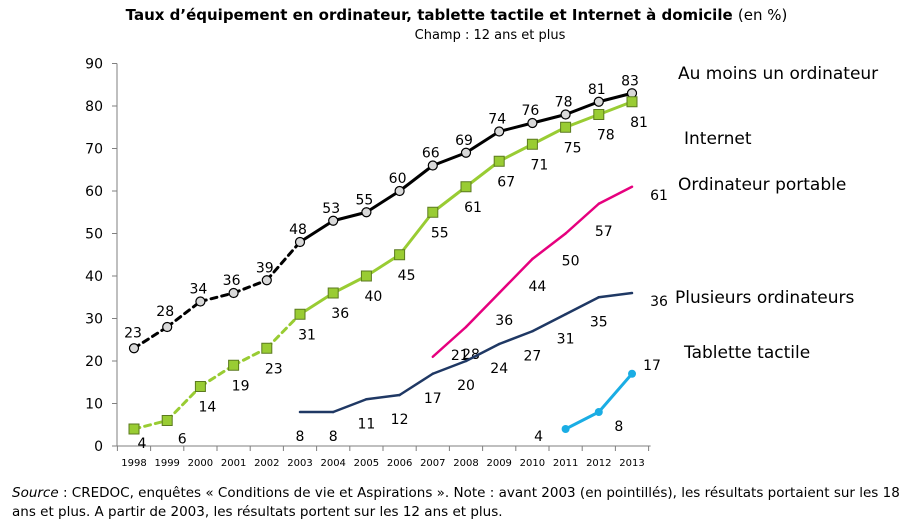  I want to click on y-tick-label: 20, so click(94, 362).